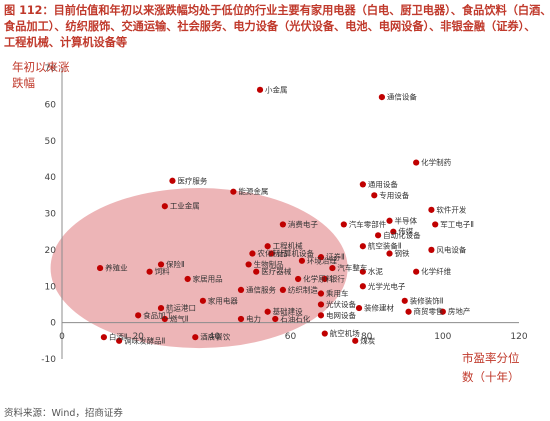 The height and width of the screenshot is (421, 550). What do you see at coordinates (318, 278) in the screenshot?
I see `point-label: 化学原料` at bounding box center [318, 278].